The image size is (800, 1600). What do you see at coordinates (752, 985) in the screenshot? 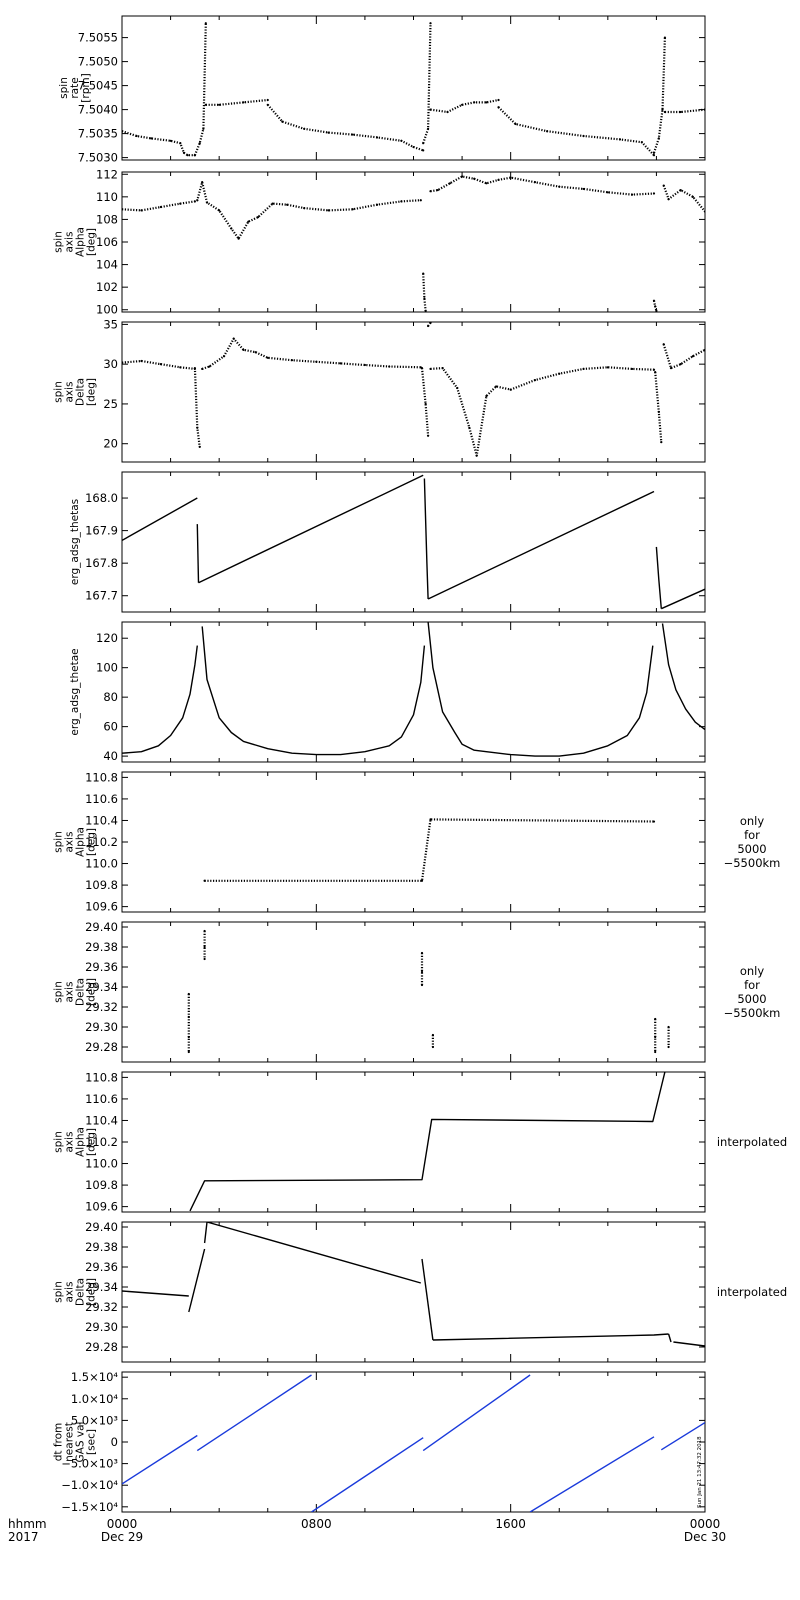
I see `side-note: for` at bounding box center [752, 985].